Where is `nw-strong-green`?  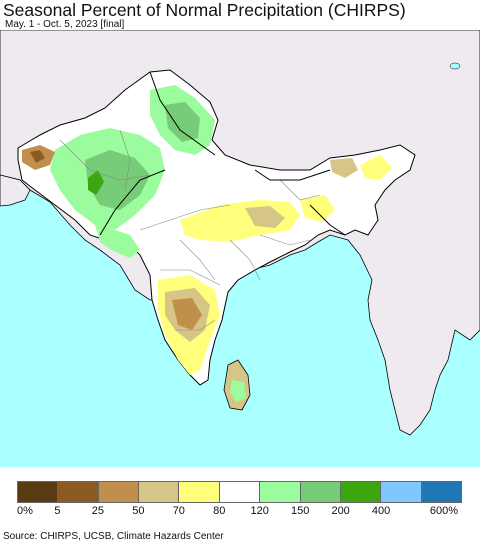
nw-strong-green is located at coordinates (96, 182).